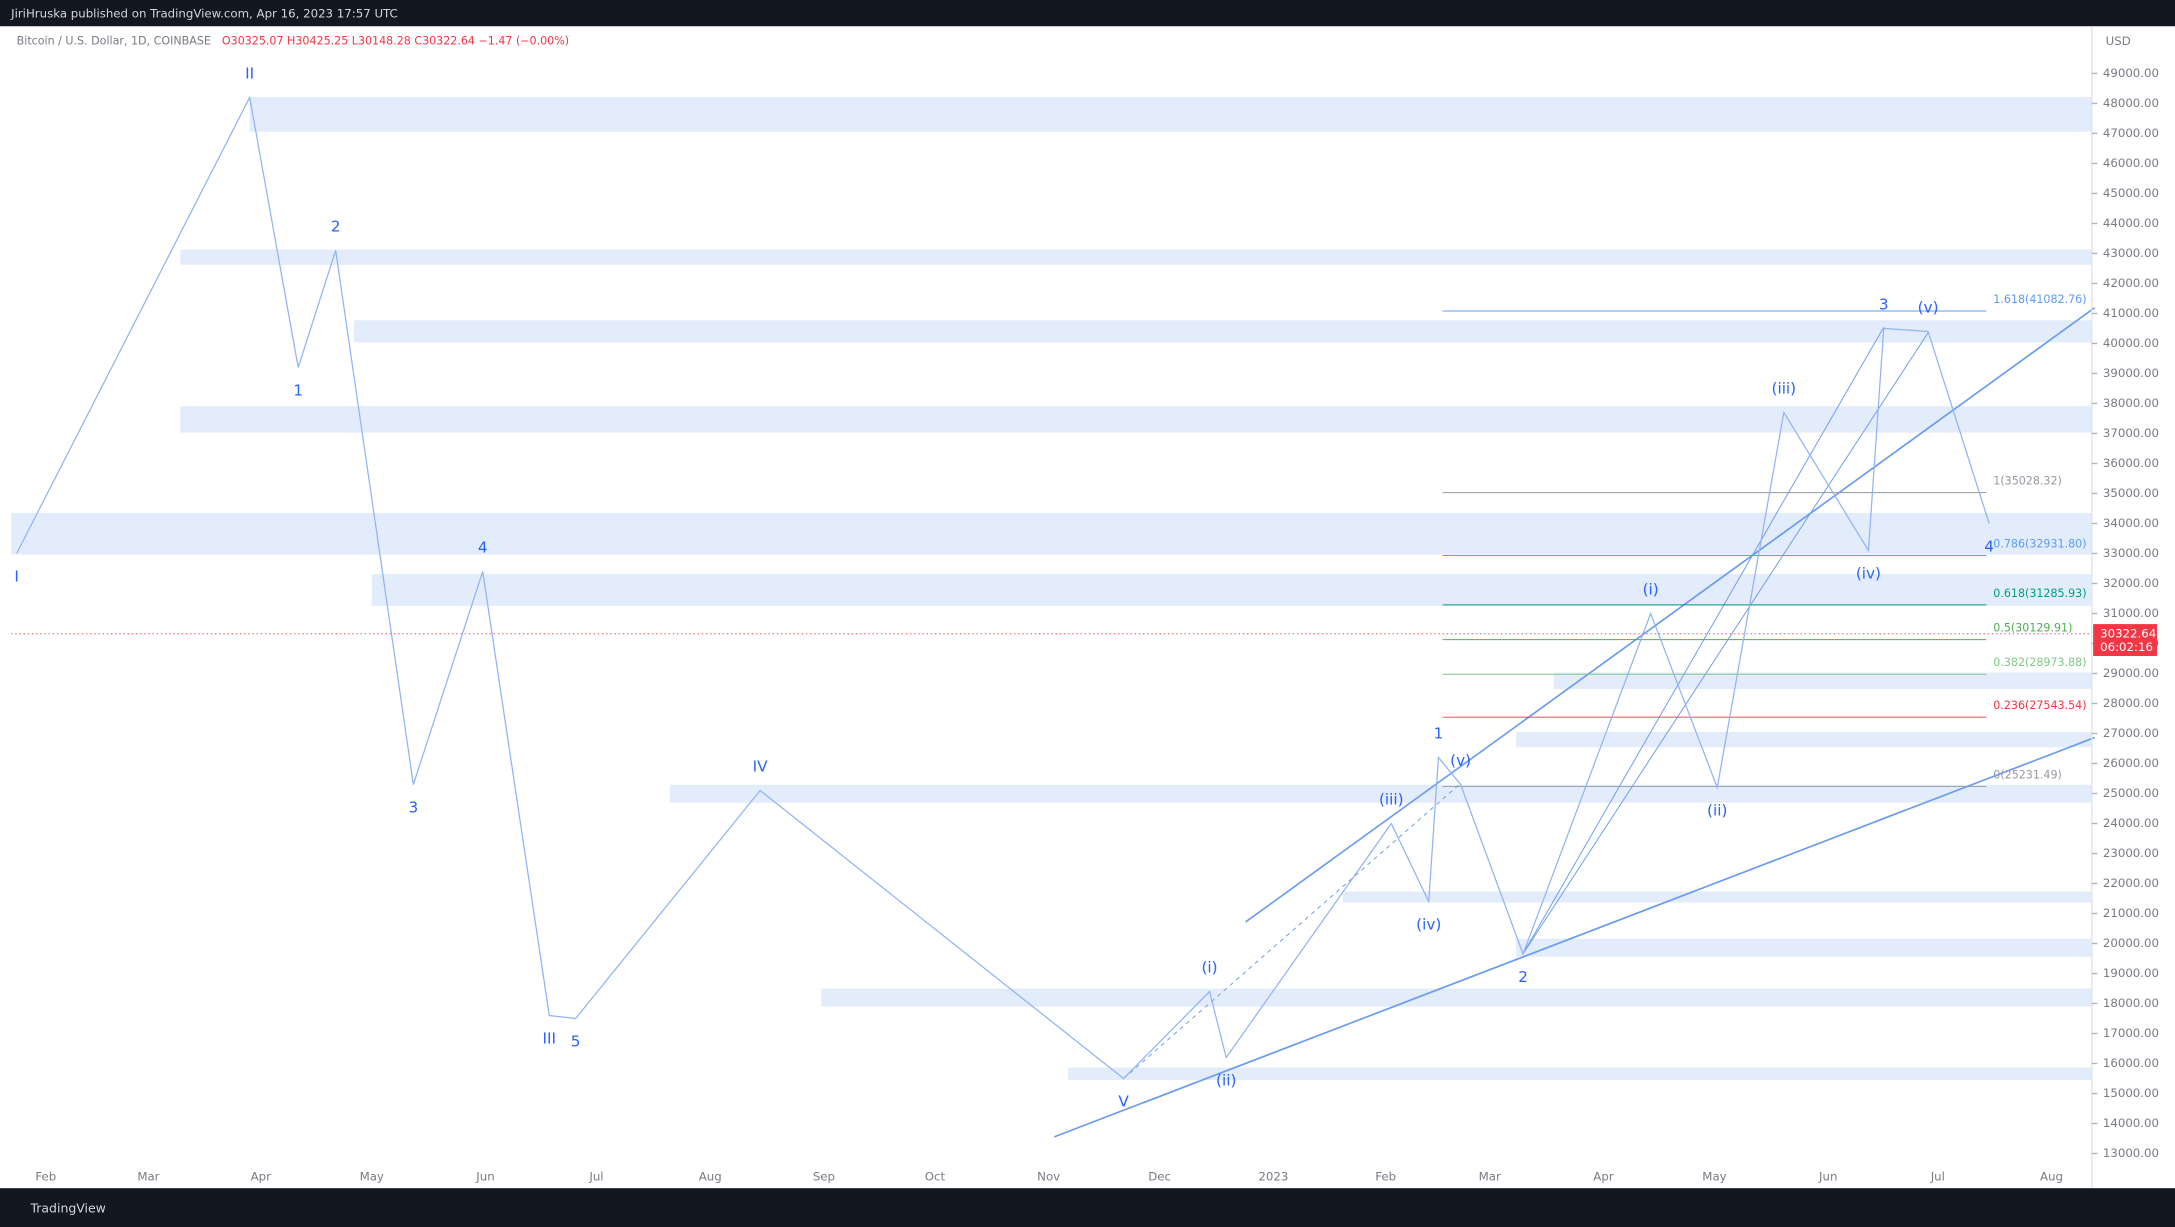  What do you see at coordinates (2131, 913) in the screenshot?
I see `y-tick-label: 21000.00` at bounding box center [2131, 913].